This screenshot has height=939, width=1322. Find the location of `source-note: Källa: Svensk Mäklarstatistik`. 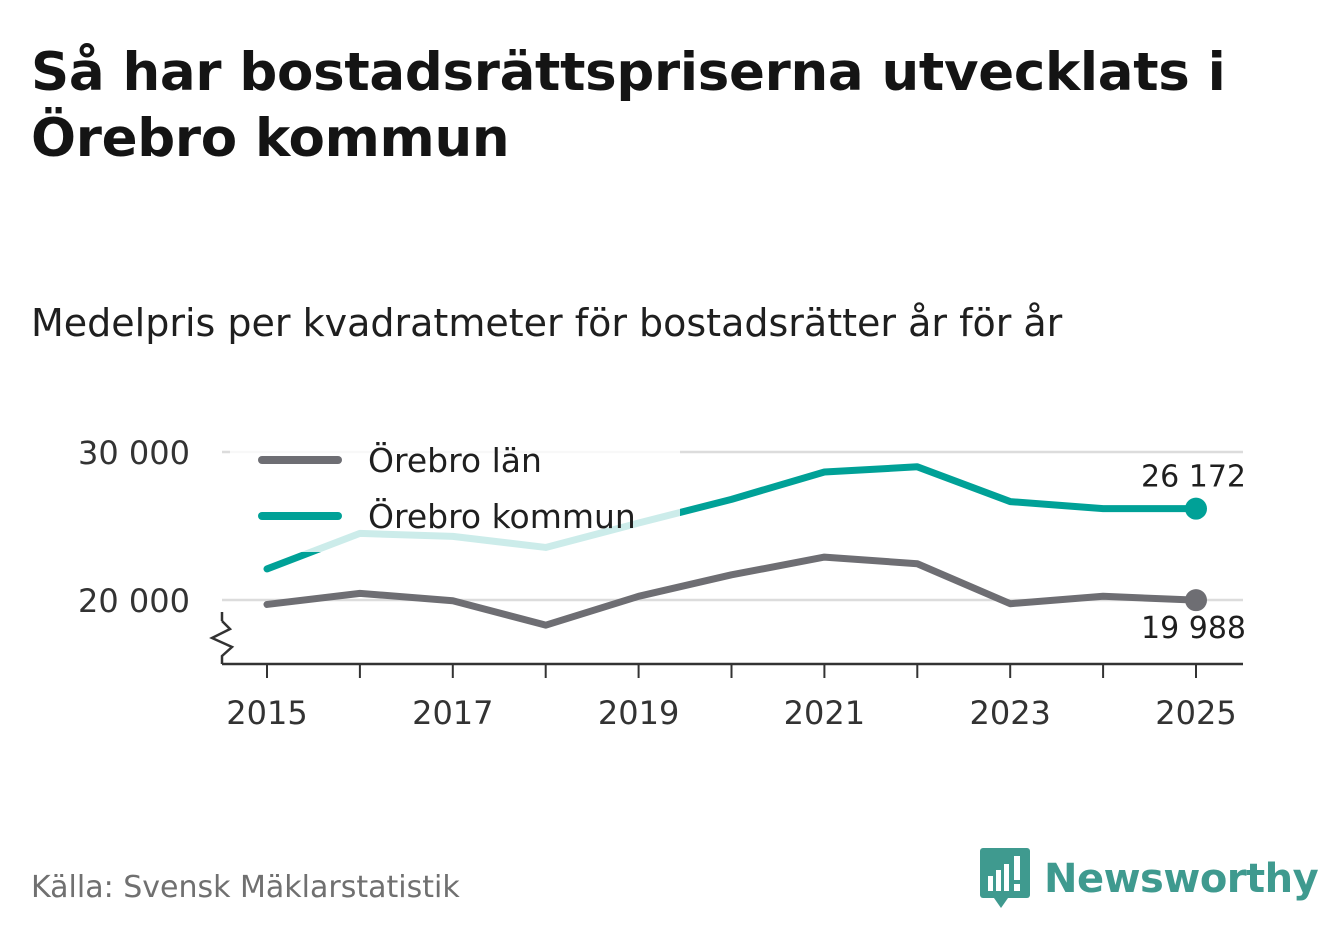

source-note: Källa: Svensk Mäklarstatistik is located at coordinates (245, 887).